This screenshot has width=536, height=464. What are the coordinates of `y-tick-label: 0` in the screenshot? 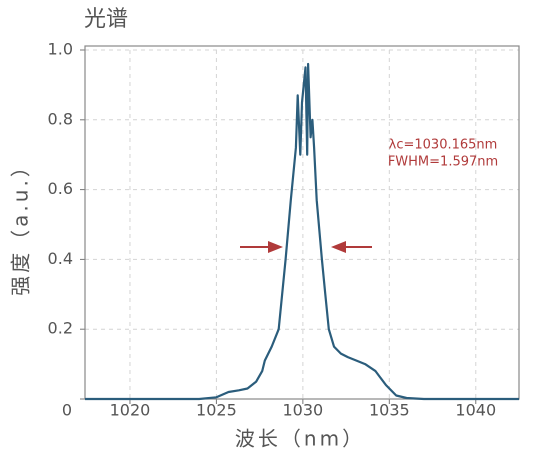 It's located at (67, 410).